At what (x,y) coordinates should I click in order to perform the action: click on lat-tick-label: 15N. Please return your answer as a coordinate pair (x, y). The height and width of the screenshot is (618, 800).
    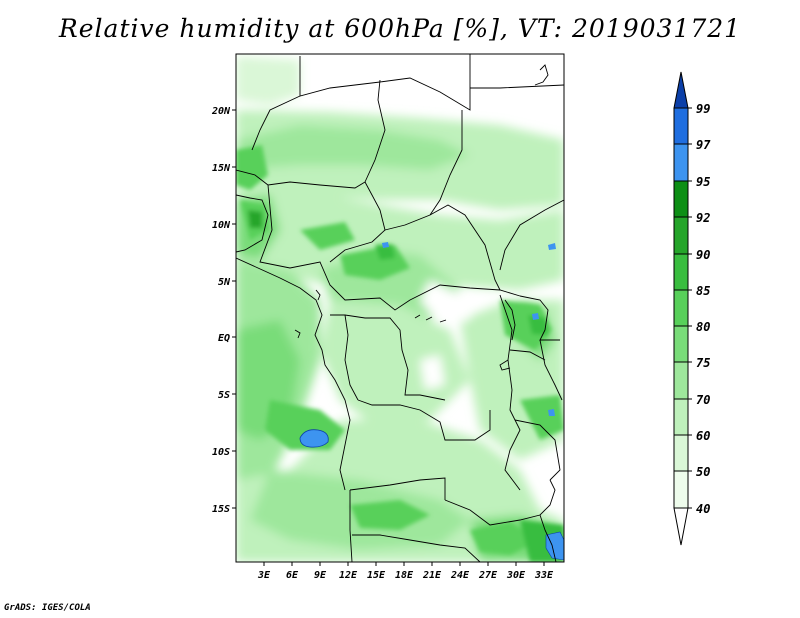
    Looking at the image, I should click on (221, 168).